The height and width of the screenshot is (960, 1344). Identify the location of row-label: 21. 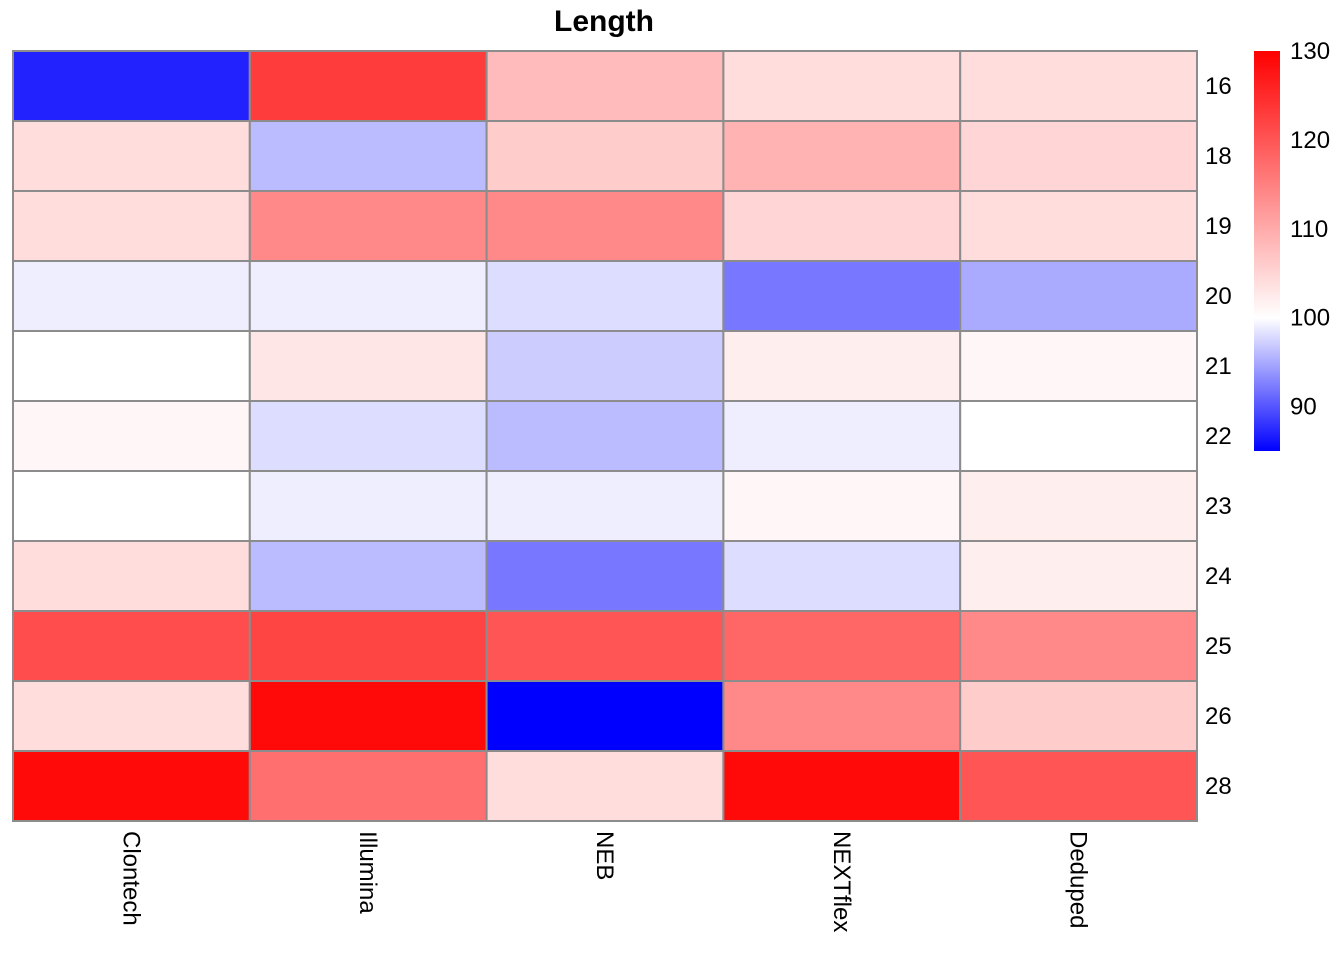
(1218, 366).